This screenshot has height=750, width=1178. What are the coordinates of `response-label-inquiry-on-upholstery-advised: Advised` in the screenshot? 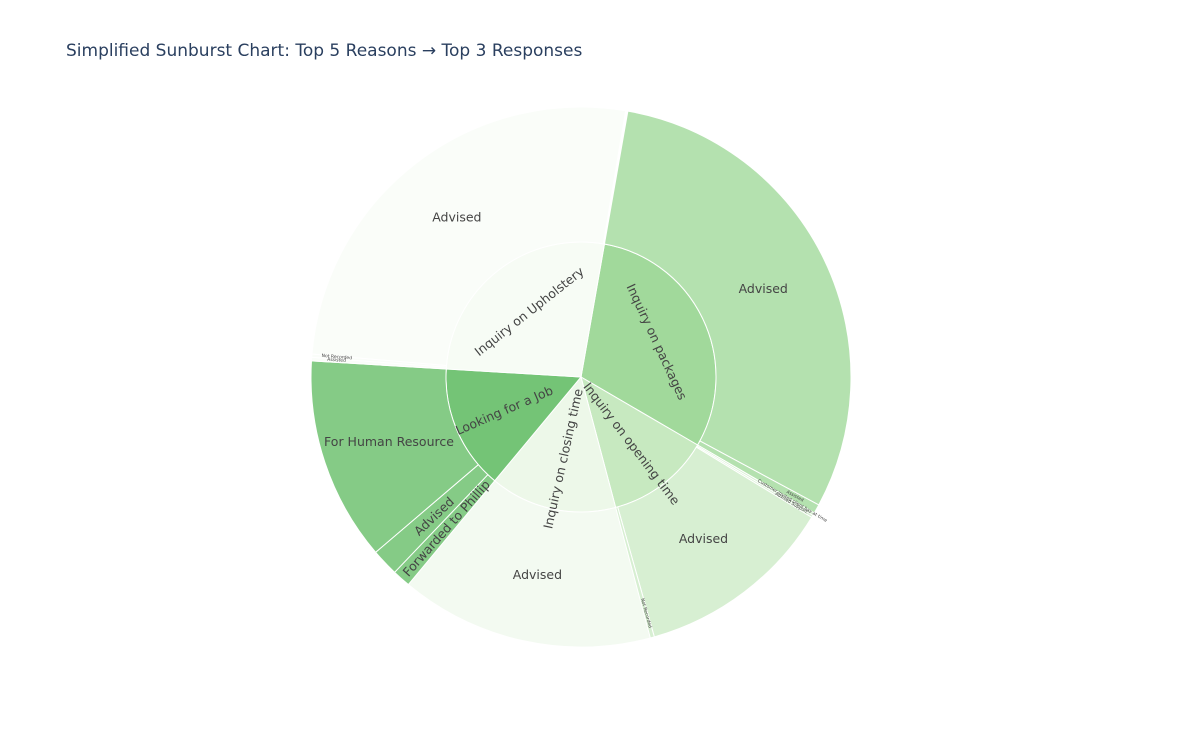 It's located at (456, 217).